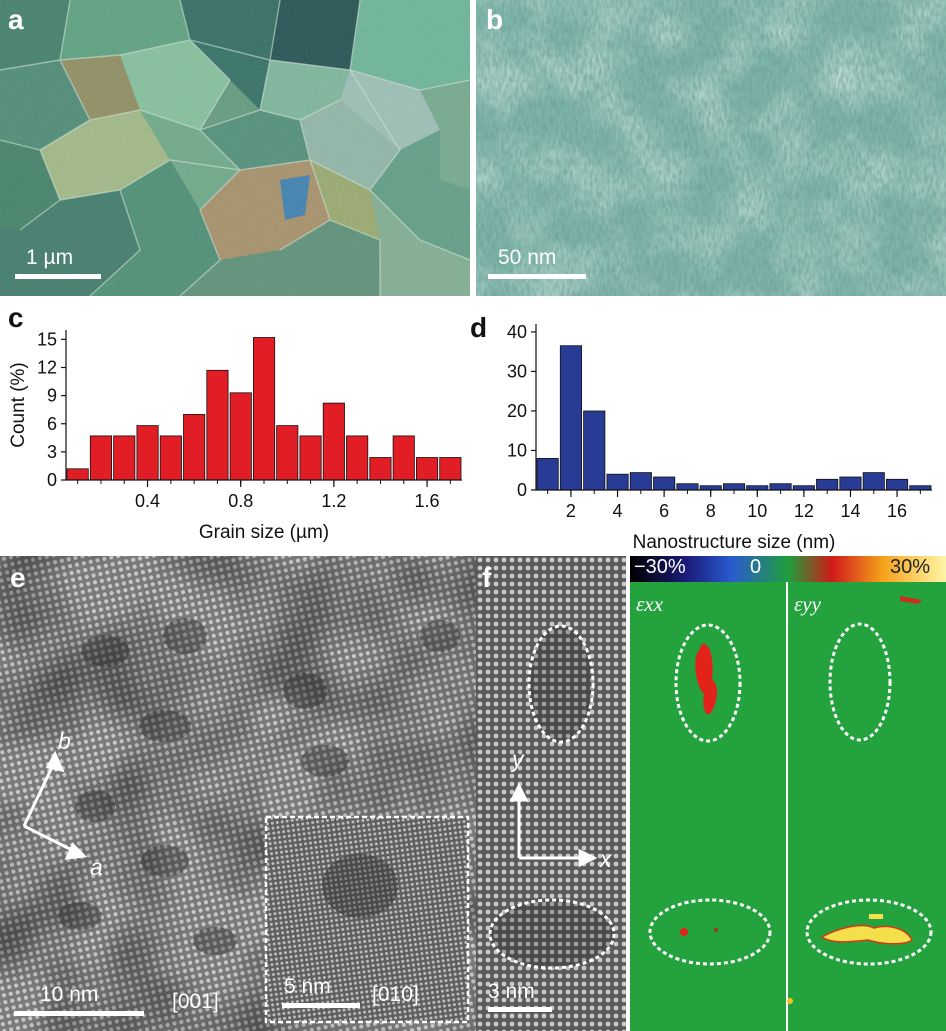  Describe the element at coordinates (147, 501) in the screenshot. I see `x-tick-label: 0.4` at that location.